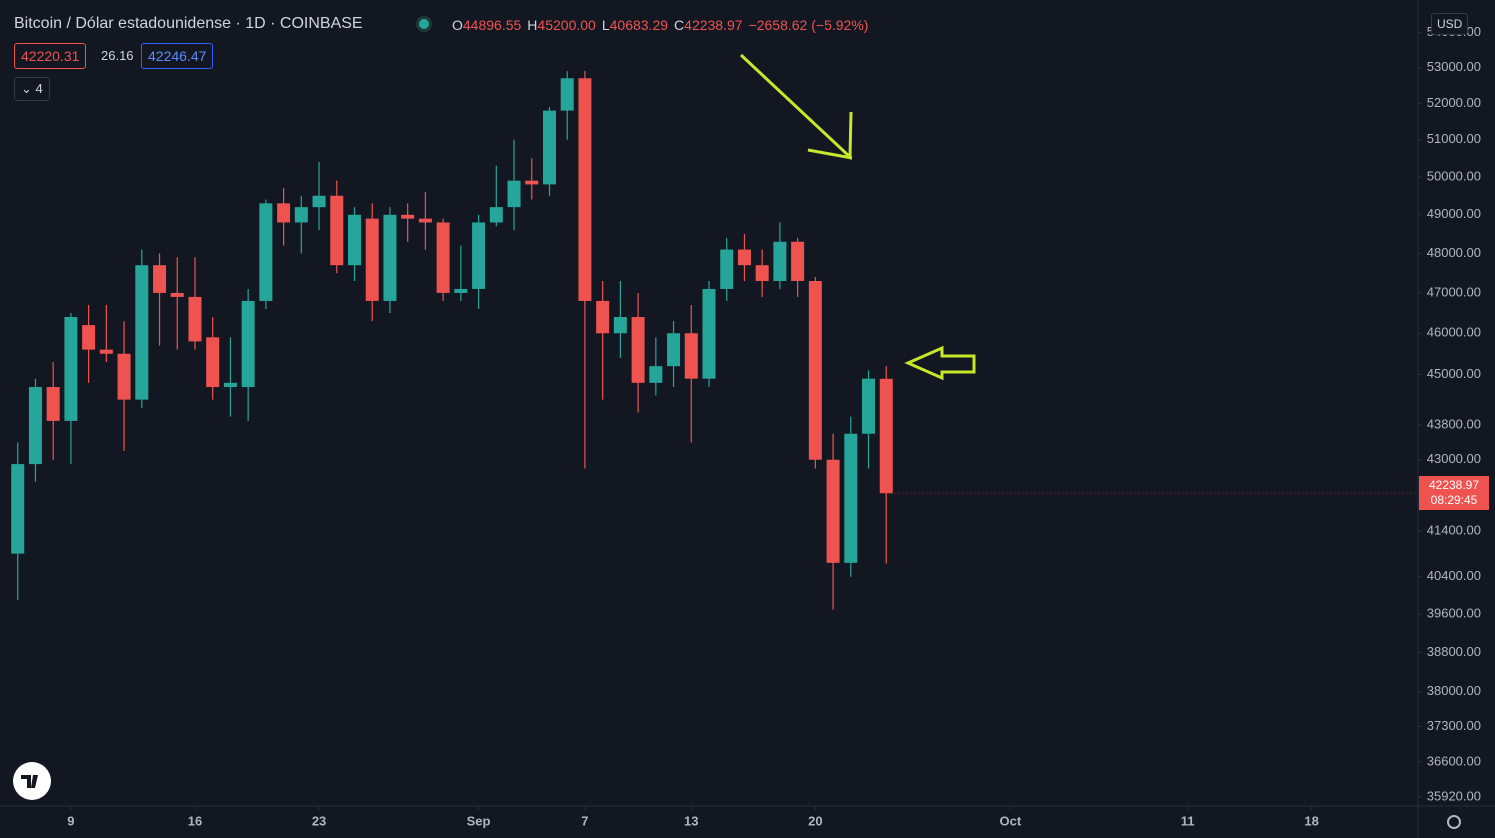 This screenshot has width=1495, height=838. I want to click on y-tick-label: 39600.00, so click(1454, 613).